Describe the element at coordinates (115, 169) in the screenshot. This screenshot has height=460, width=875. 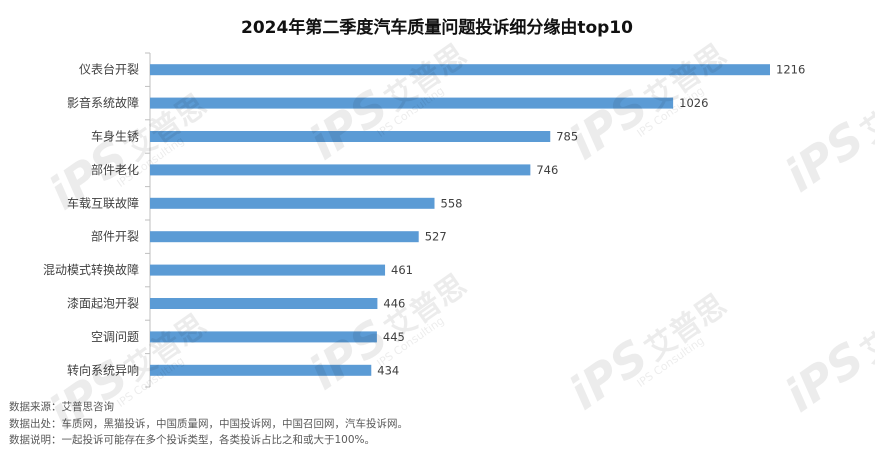
I see `category-label: 部件老化` at that location.